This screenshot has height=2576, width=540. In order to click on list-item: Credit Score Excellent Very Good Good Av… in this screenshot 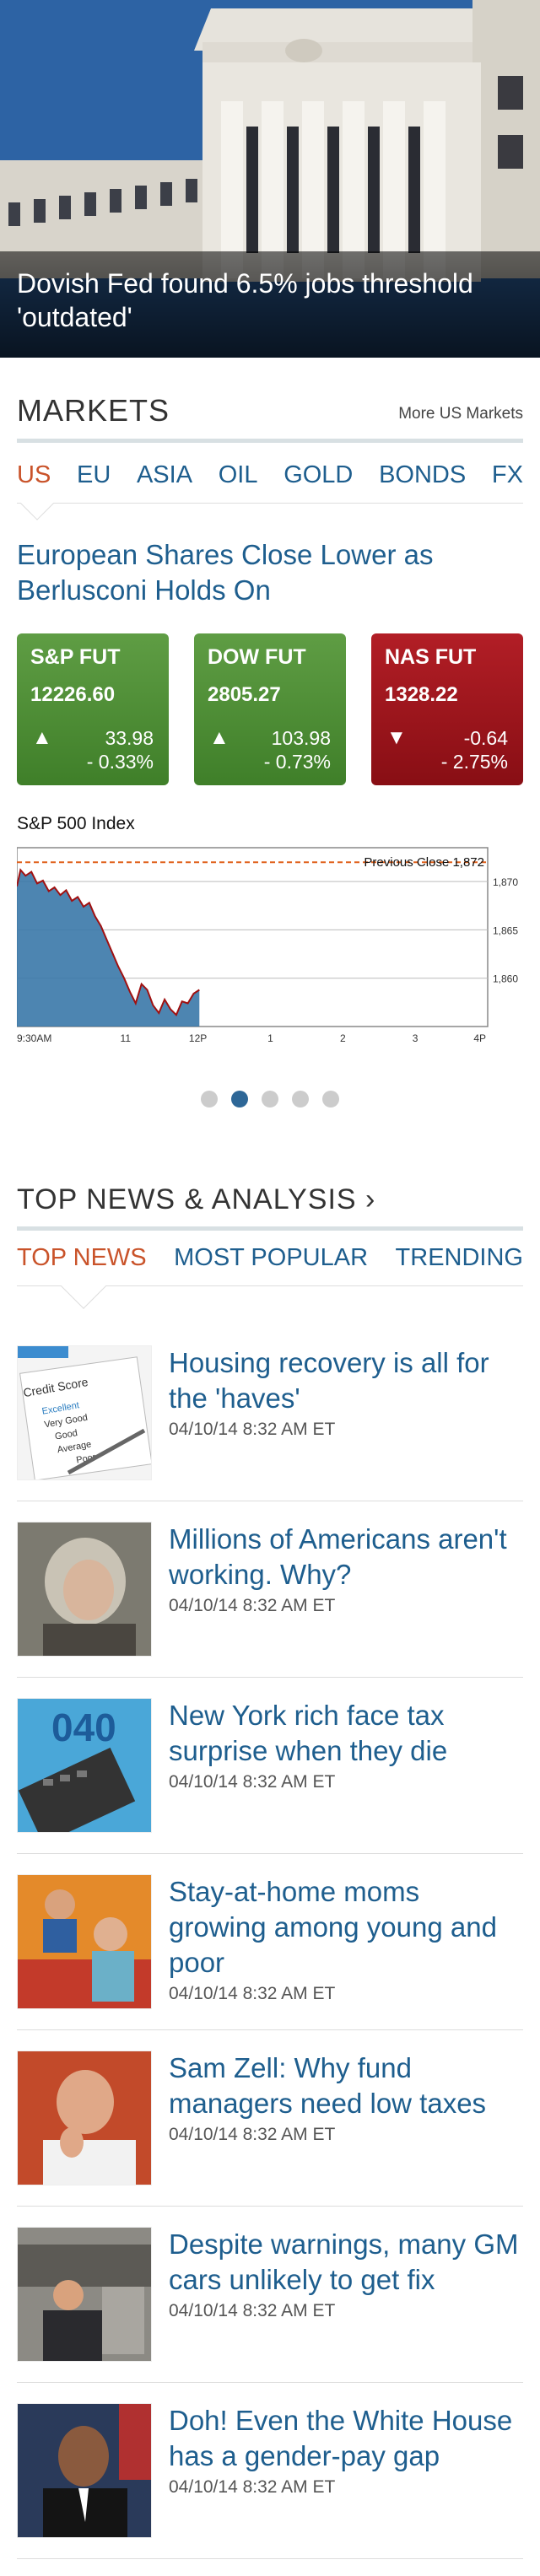, I will do `click(270, 1413)`.